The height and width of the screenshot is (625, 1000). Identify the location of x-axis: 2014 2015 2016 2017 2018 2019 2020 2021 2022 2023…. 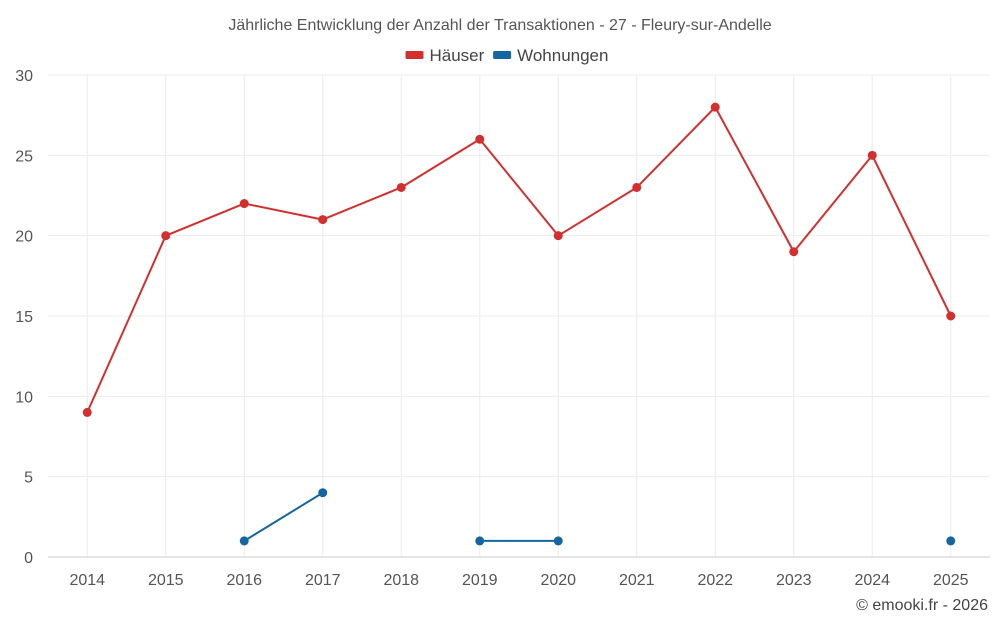
(519, 572).